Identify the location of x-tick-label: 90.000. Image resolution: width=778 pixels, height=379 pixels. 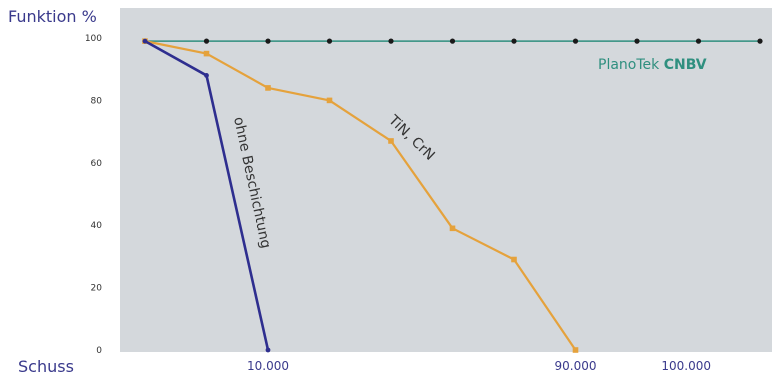
(576, 366).